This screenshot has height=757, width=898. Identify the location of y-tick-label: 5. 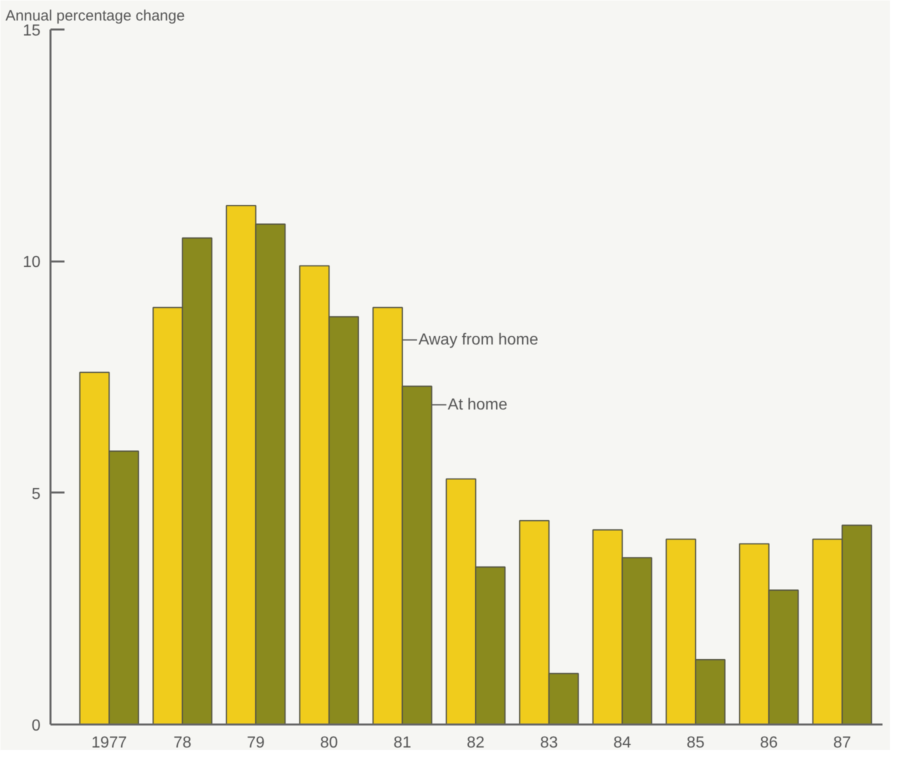
(36, 494).